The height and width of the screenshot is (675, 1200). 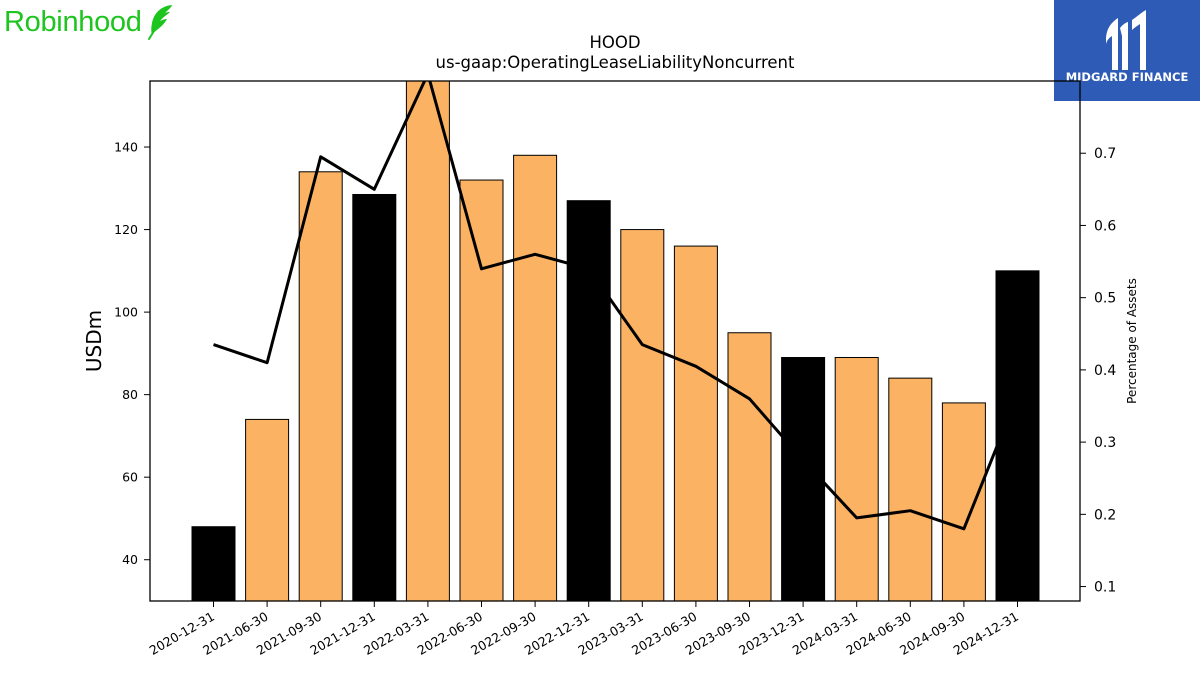 What do you see at coordinates (130, 477) in the screenshot?
I see `y-tick-label: 60` at bounding box center [130, 477].